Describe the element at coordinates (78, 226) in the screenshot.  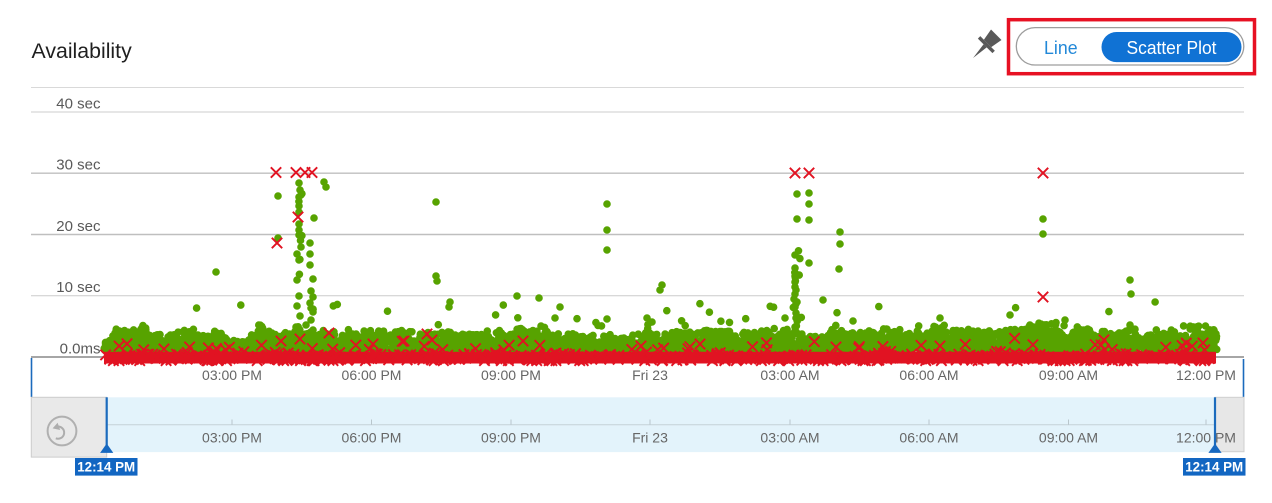
I see `svg-text: 20 sec` at that location.